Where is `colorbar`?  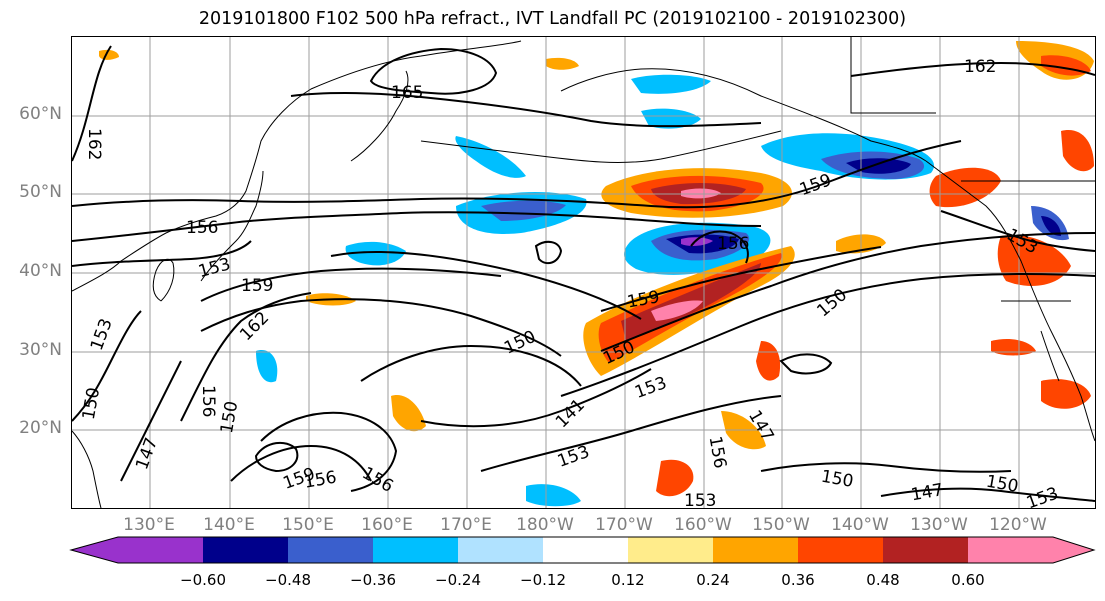
colorbar is located at coordinates (582, 550).